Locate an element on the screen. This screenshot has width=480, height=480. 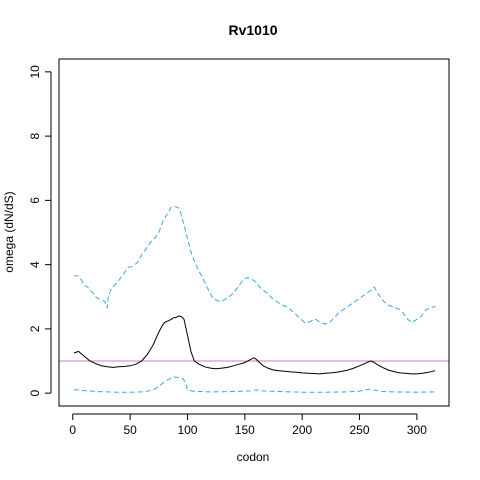
x-tick-label: 100 is located at coordinates (187, 430).